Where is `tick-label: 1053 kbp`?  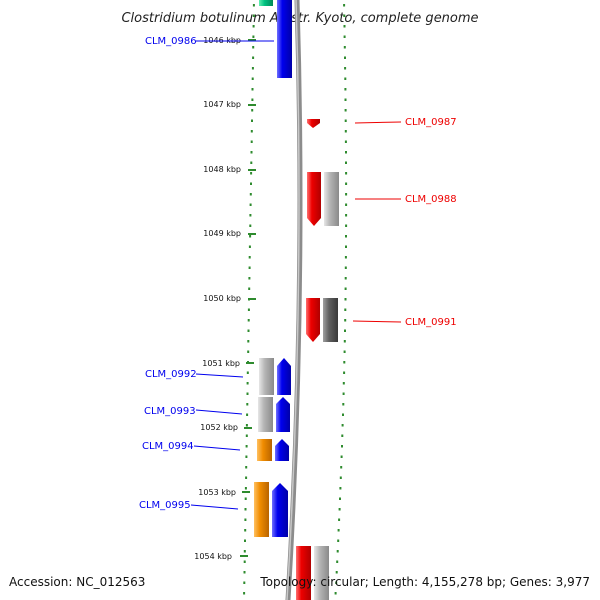
tick-label: 1053 kbp is located at coordinates (217, 492).